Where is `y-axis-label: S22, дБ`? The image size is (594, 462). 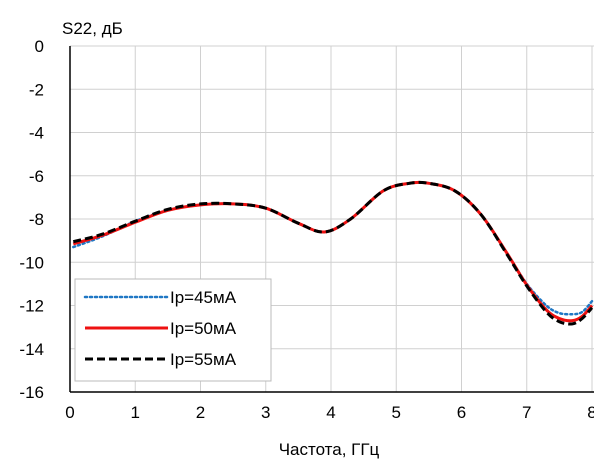
y-axis-label: S22, дБ is located at coordinates (92, 28).